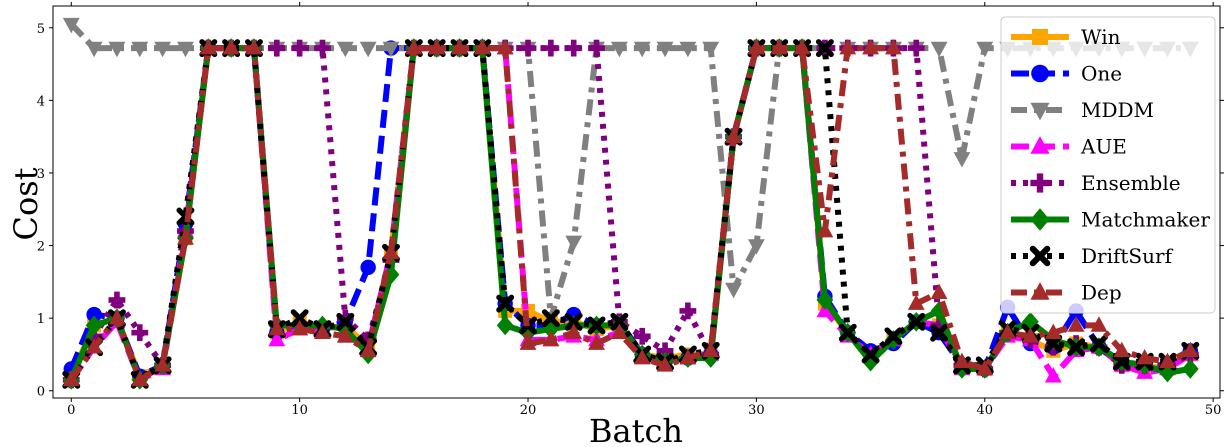 This screenshot has width=1228, height=447. I want to click on x-tick-label: 30, so click(756, 410).